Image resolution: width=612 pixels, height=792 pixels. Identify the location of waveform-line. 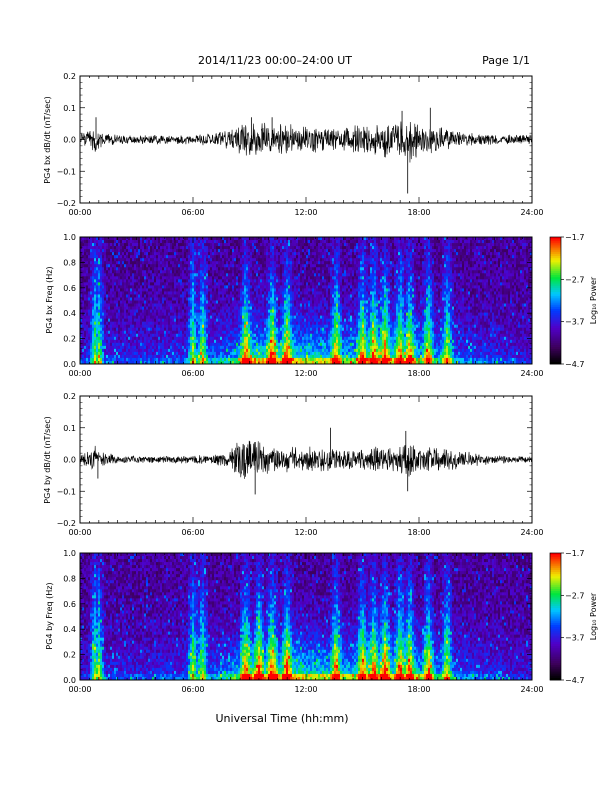
(306, 142).